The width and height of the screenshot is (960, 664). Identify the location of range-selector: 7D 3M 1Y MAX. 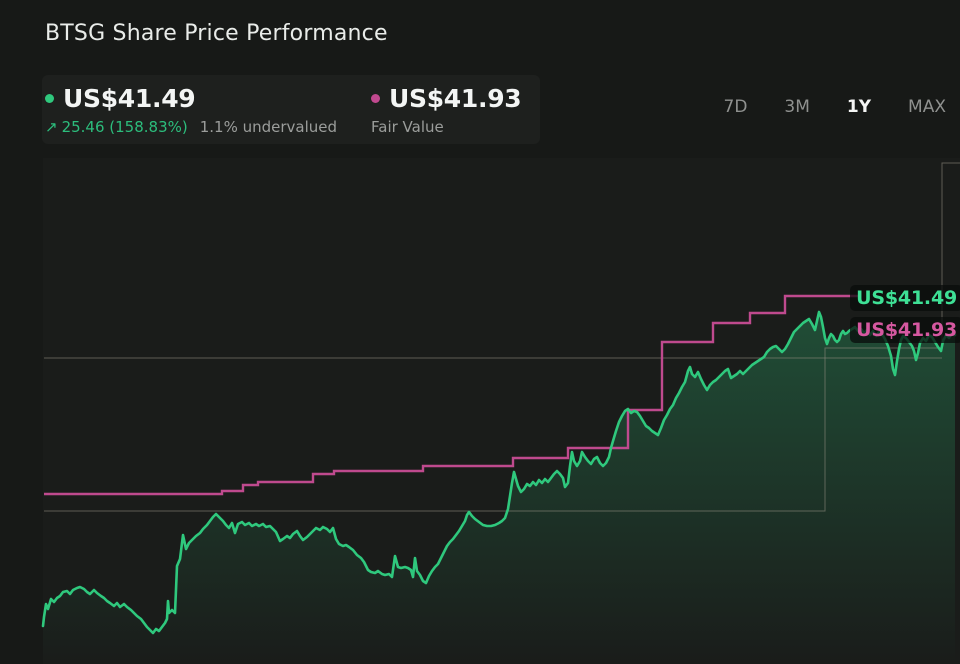
(835, 107).